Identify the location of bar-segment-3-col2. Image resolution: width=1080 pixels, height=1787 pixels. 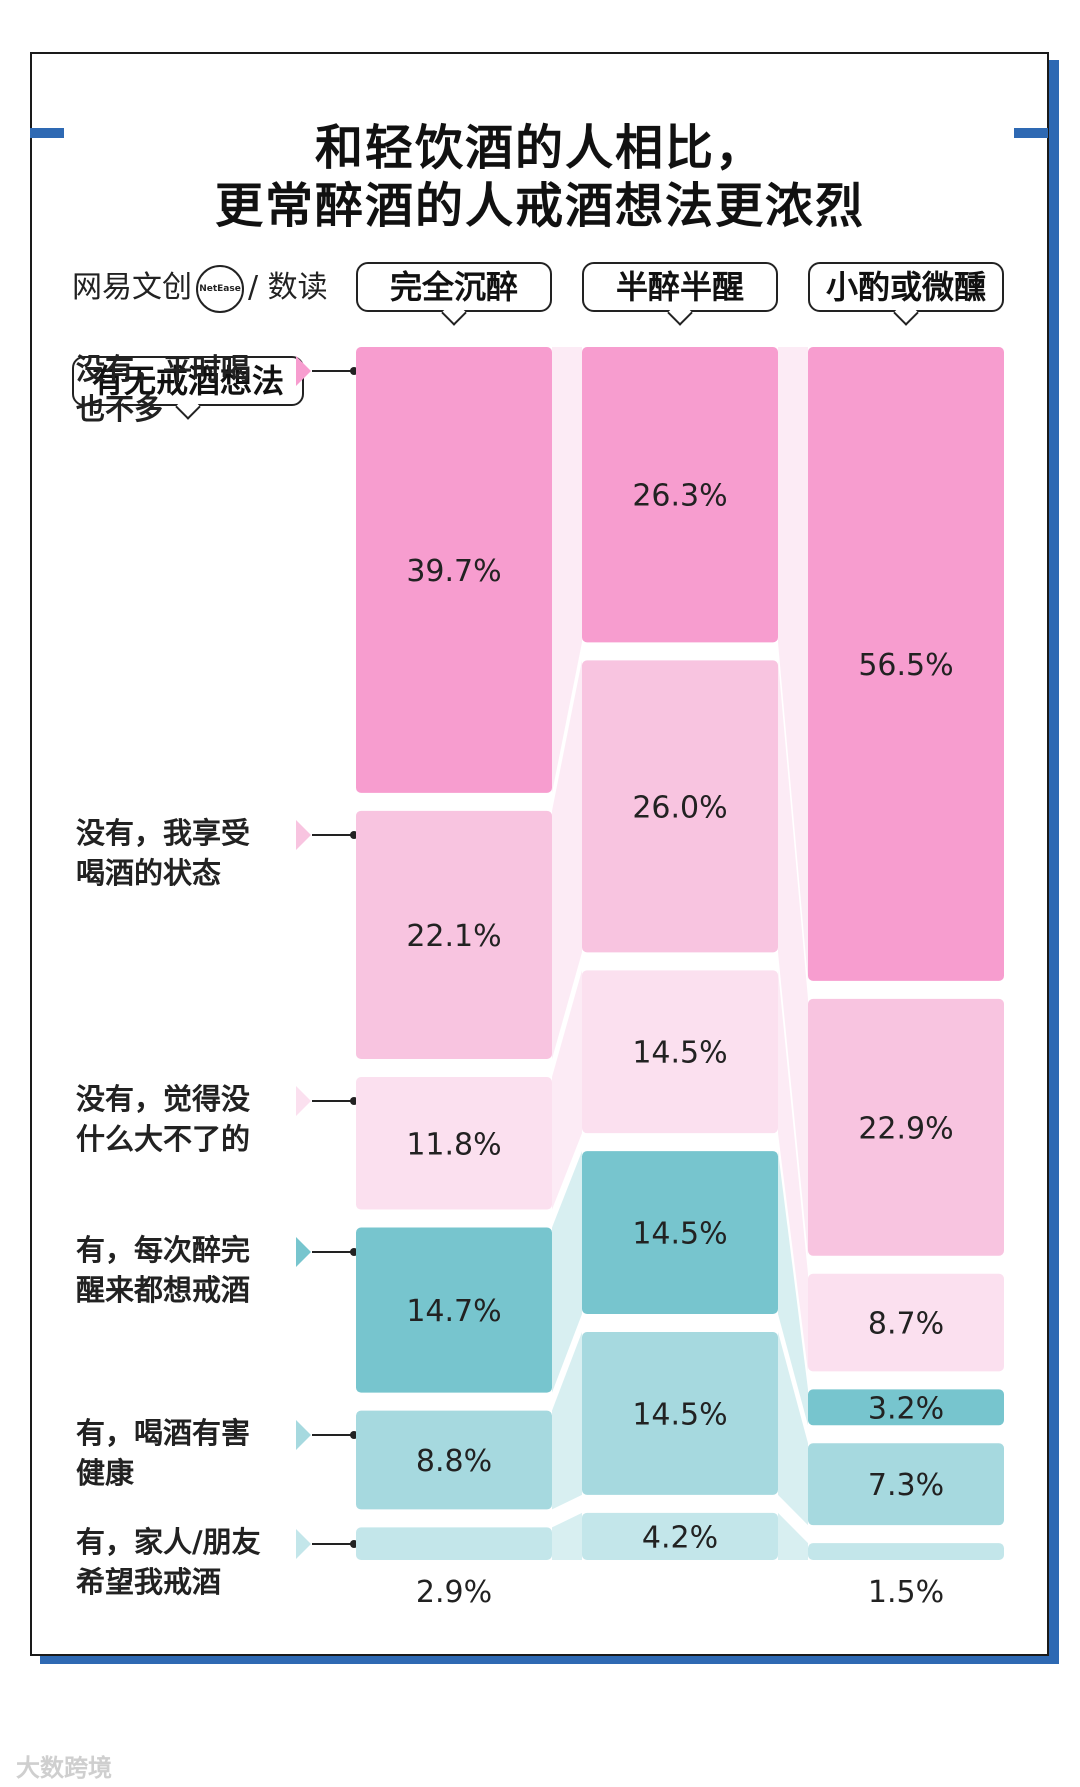
(906, 1407).